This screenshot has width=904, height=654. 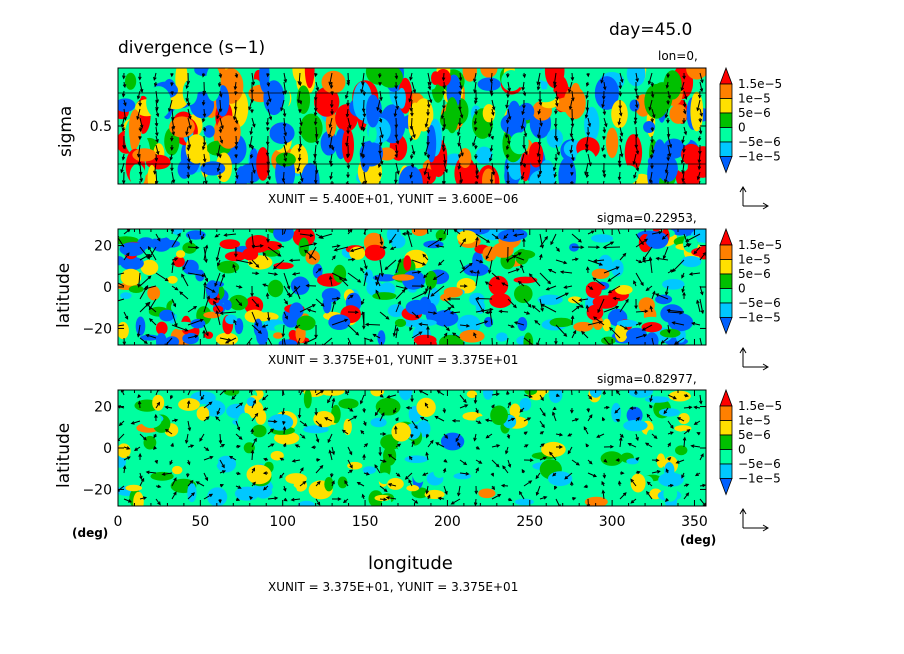 I want to click on colorbar-segment, so click(x=726, y=471).